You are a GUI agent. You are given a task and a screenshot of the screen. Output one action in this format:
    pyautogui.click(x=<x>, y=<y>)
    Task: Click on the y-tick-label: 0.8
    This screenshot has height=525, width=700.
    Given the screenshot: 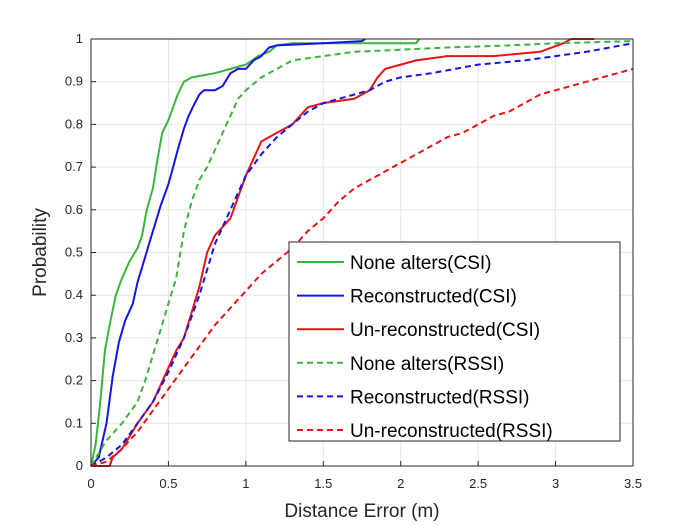 What is the action you would take?
    pyautogui.click(x=74, y=123)
    